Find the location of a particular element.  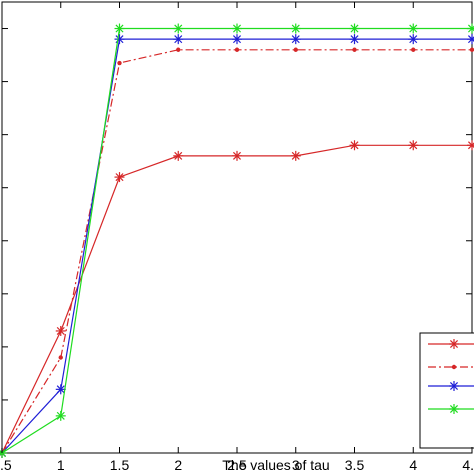

x-tick-label: 3 is located at coordinates (296, 465).